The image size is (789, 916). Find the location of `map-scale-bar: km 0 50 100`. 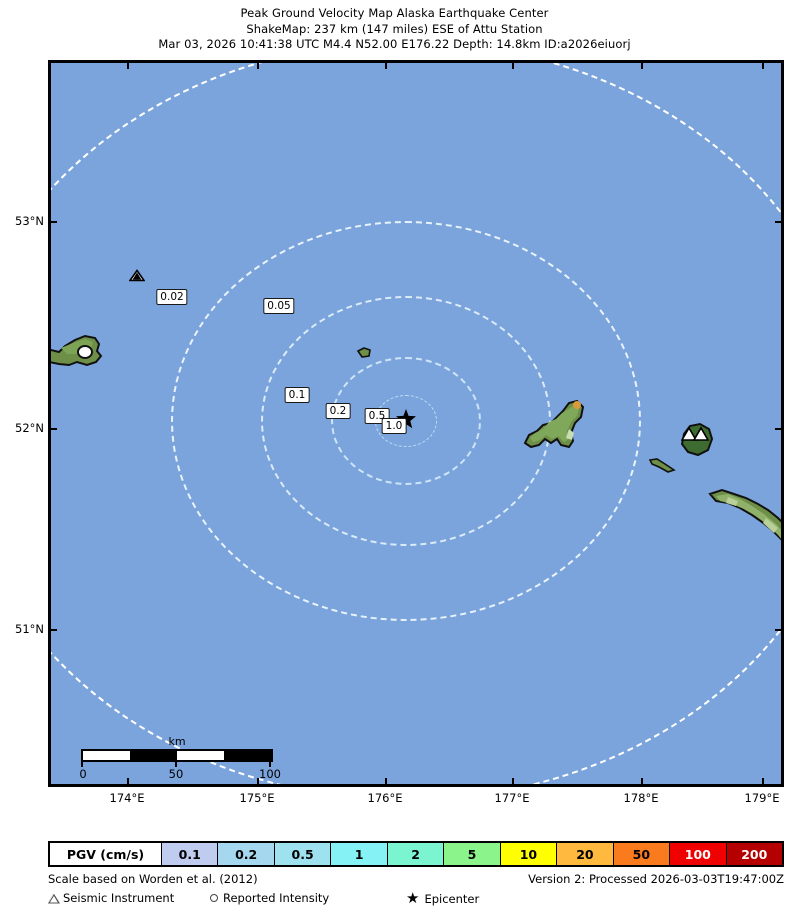

map-scale-bar: km 0 50 100 is located at coordinates (180, 758).